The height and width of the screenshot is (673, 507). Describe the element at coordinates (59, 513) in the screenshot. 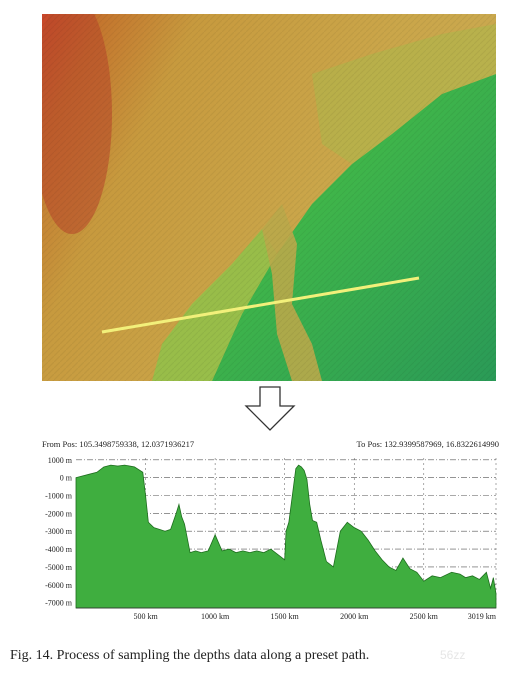

I see `y-tick-label: -2000 m` at that location.